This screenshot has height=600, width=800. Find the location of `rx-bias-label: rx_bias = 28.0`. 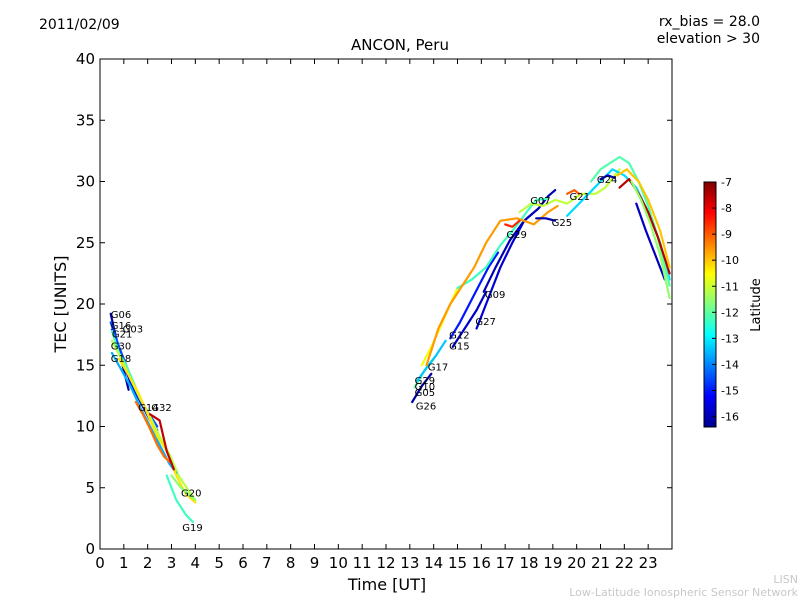

rx-bias-label: rx_bias = 28.0 is located at coordinates (709, 22).